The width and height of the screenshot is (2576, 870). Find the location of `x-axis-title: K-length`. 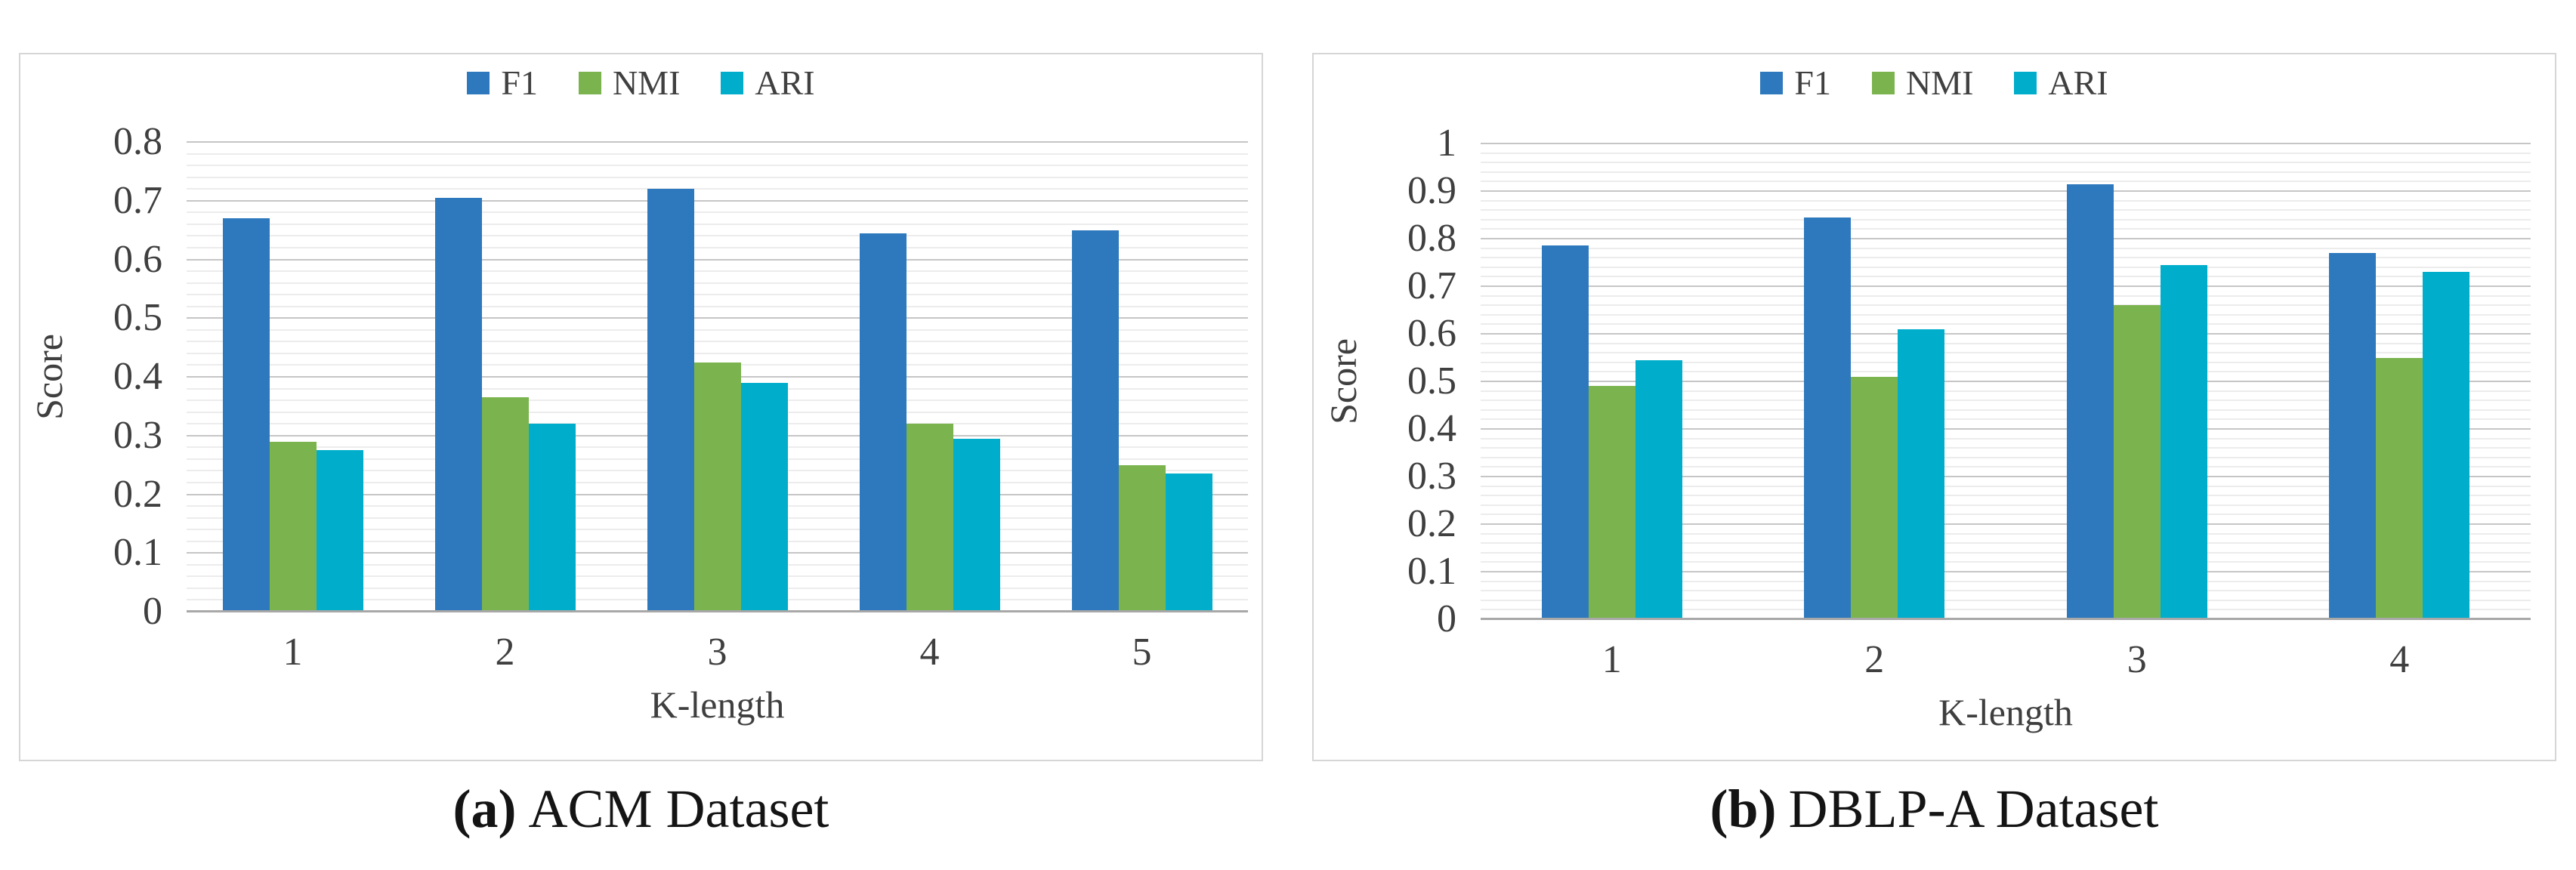

x-axis-title: K-length is located at coordinates (2005, 712).